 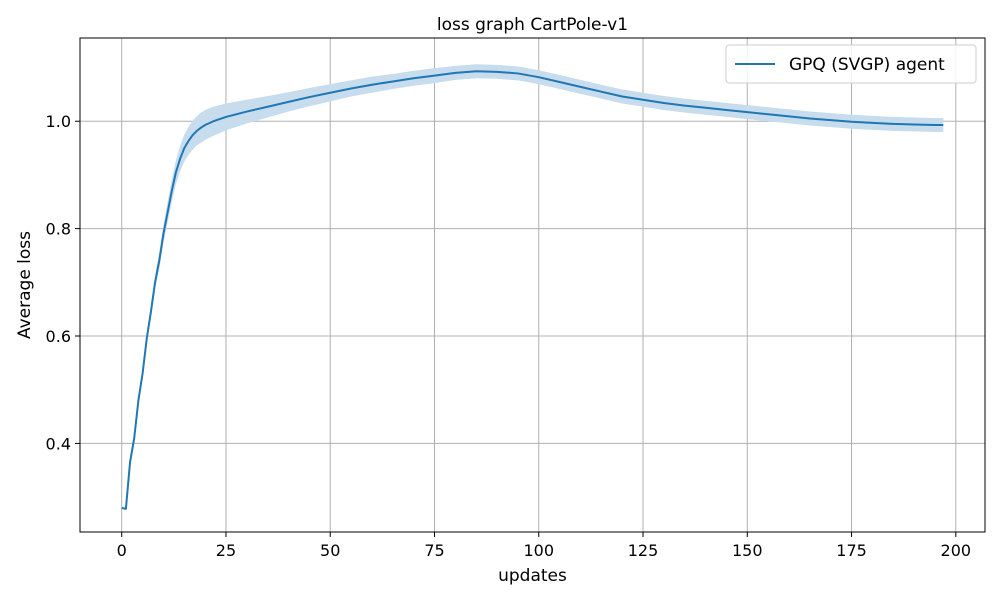 I want to click on legend-label: GPQ (SVGP) agent, so click(x=867, y=65).